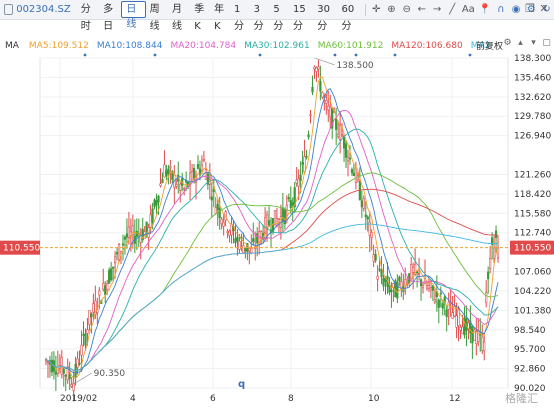 This screenshot has height=408, width=554. What do you see at coordinates (520, 43) in the screenshot?
I see `chevron-up-icon: ▴` at bounding box center [520, 43].